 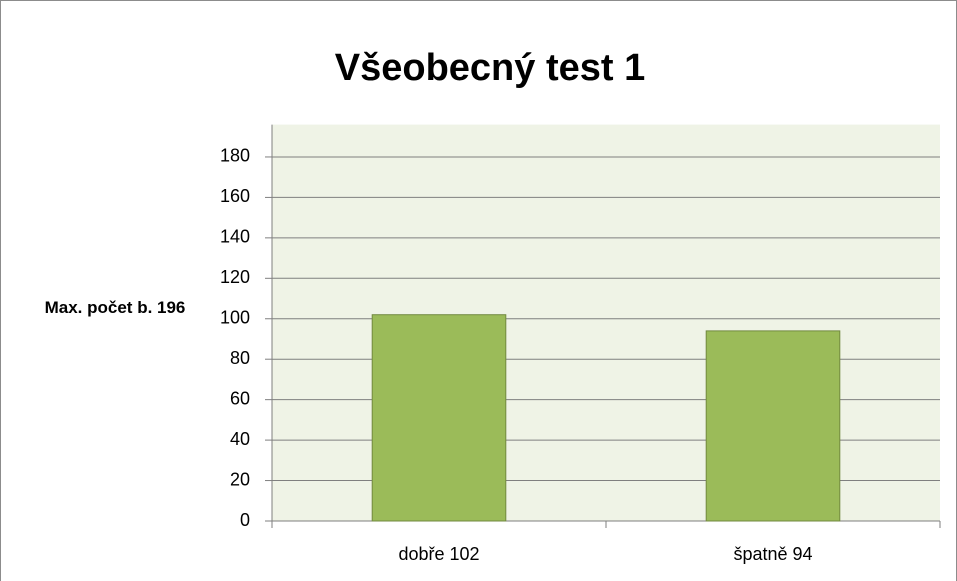 I want to click on y-tick-label: 60, so click(x=240, y=398).